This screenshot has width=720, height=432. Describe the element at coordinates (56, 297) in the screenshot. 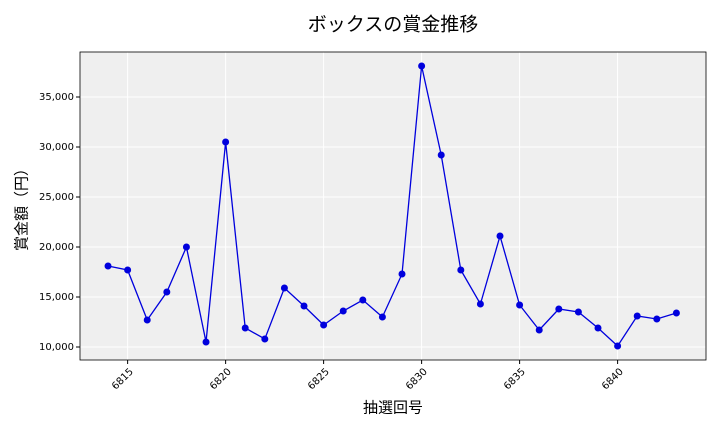

I see `y-tick-label: 15,000` at that location.